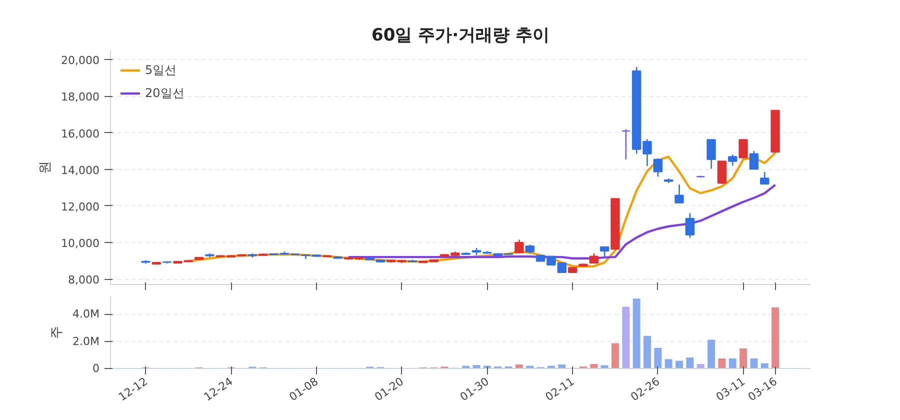 This screenshot has width=900, height=420. What do you see at coordinates (164, 93) in the screenshot?
I see `legend-label: 20일선` at bounding box center [164, 93].